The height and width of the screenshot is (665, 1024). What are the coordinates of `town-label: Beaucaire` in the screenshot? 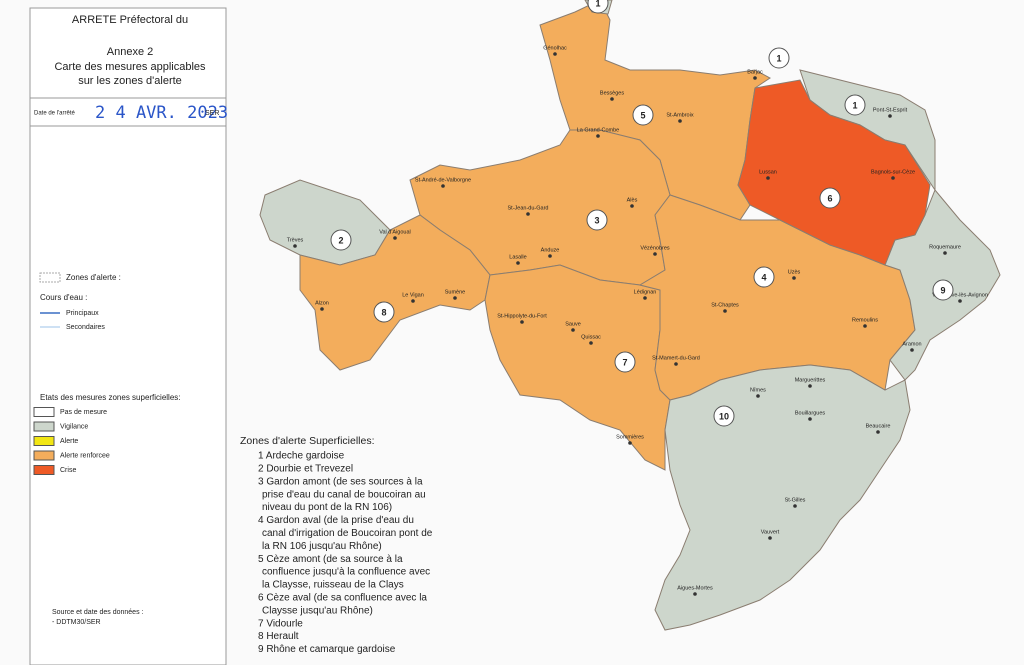 It's located at (878, 426).